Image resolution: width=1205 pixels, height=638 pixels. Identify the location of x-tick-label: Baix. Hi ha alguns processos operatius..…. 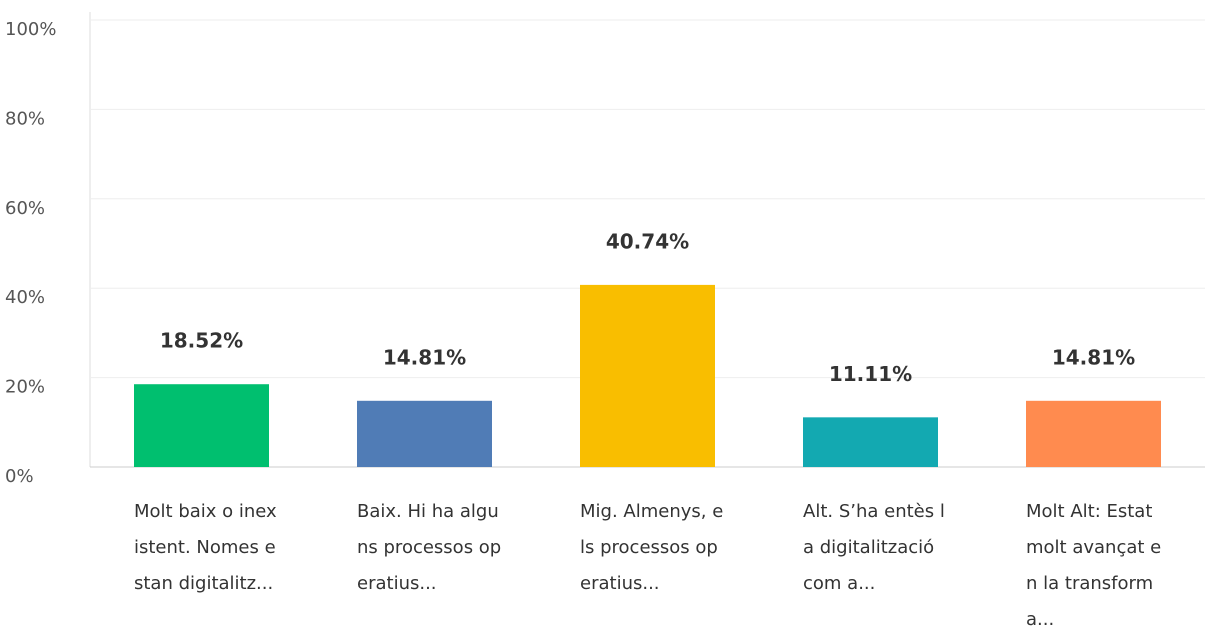
(429, 547).